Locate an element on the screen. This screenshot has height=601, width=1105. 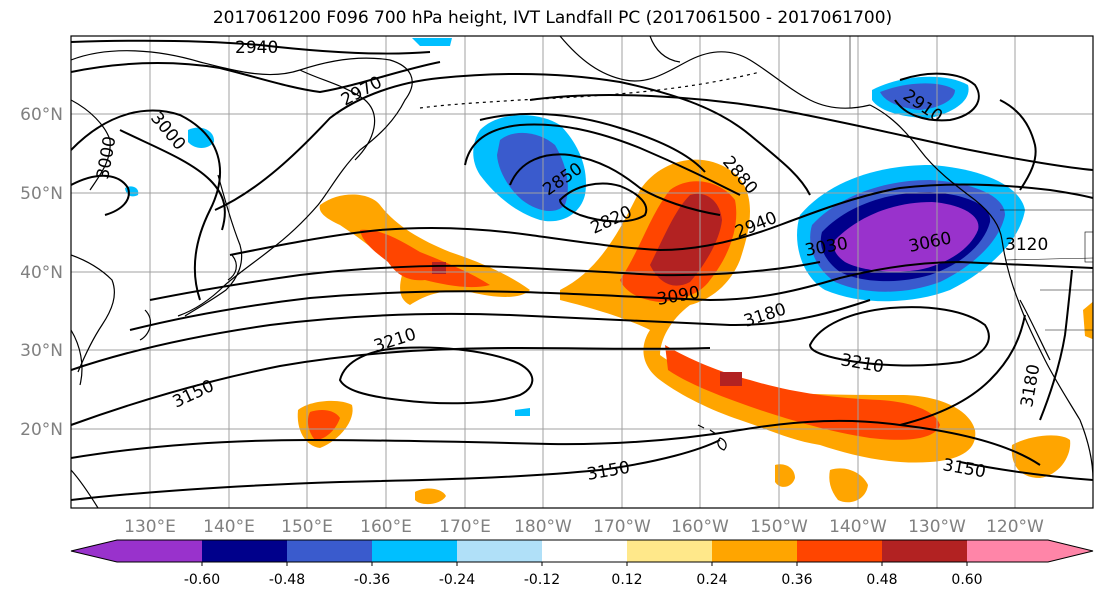
lon-label: 130°W is located at coordinates (937, 527).